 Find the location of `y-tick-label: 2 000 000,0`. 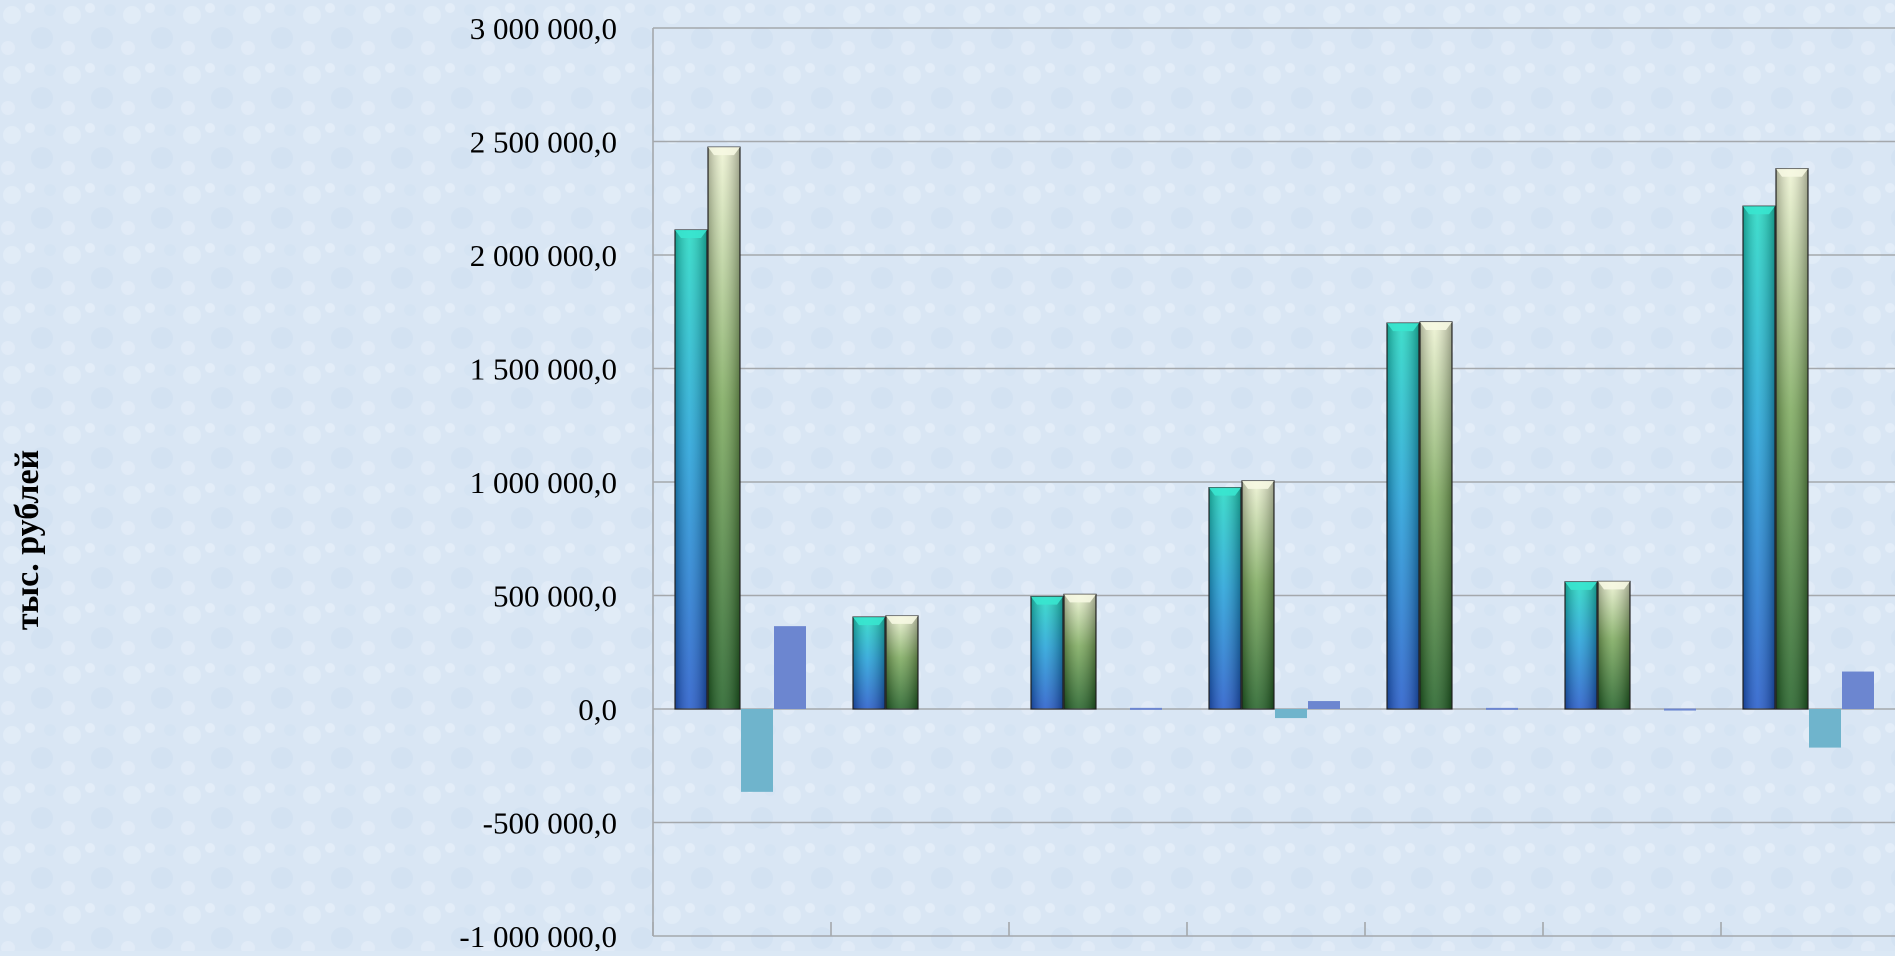

y-tick-label: 2 000 000,0 is located at coordinates (543, 255).